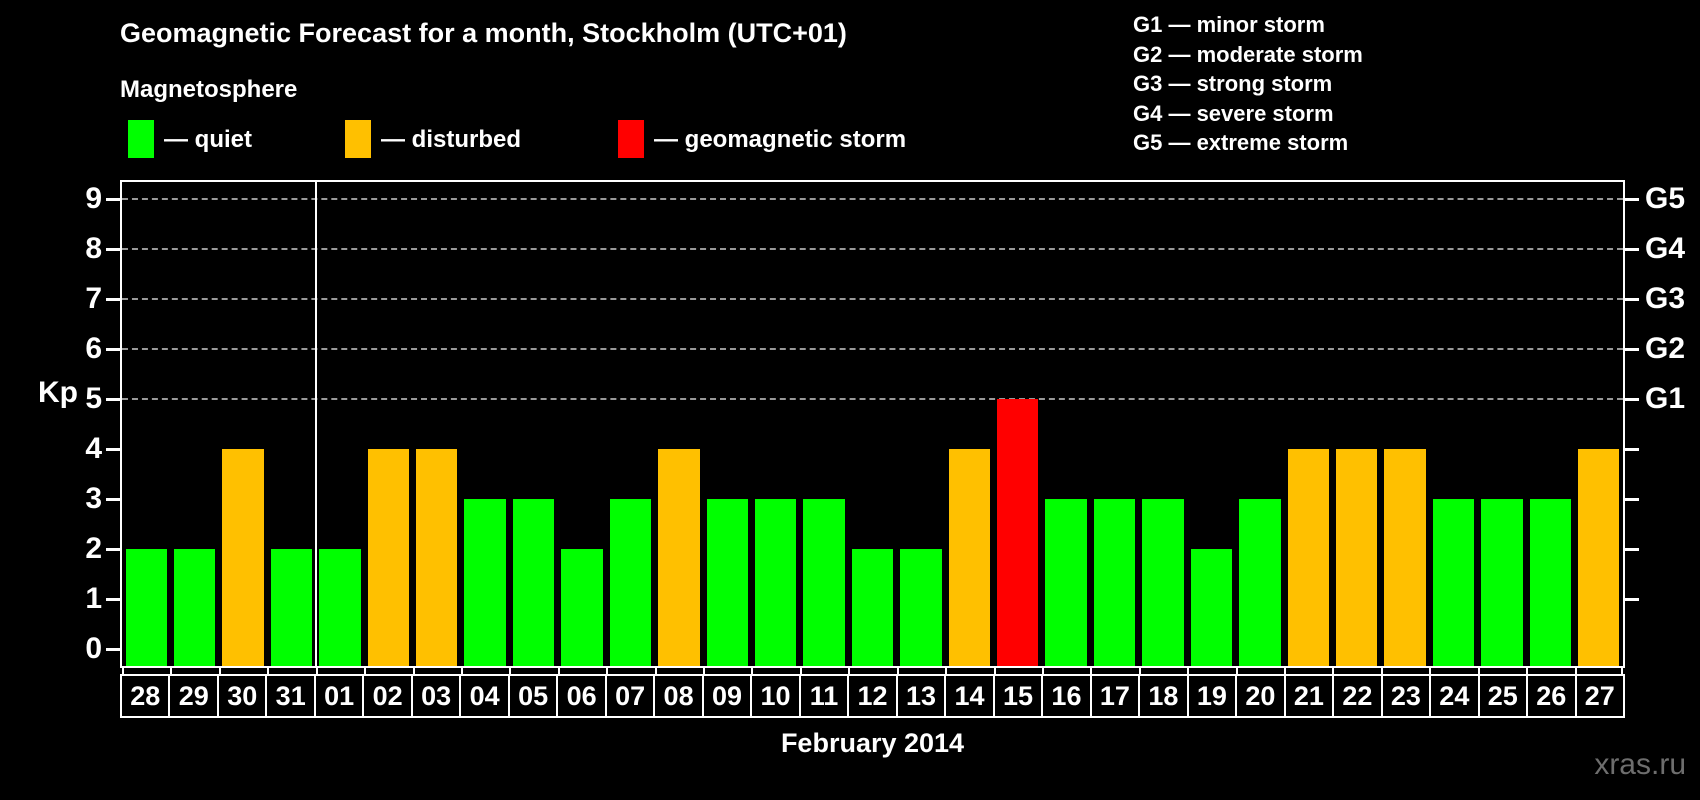 Image resolution: width=1700 pixels, height=800 pixels. I want to click on y-axis-label-9: 9, so click(93, 198).